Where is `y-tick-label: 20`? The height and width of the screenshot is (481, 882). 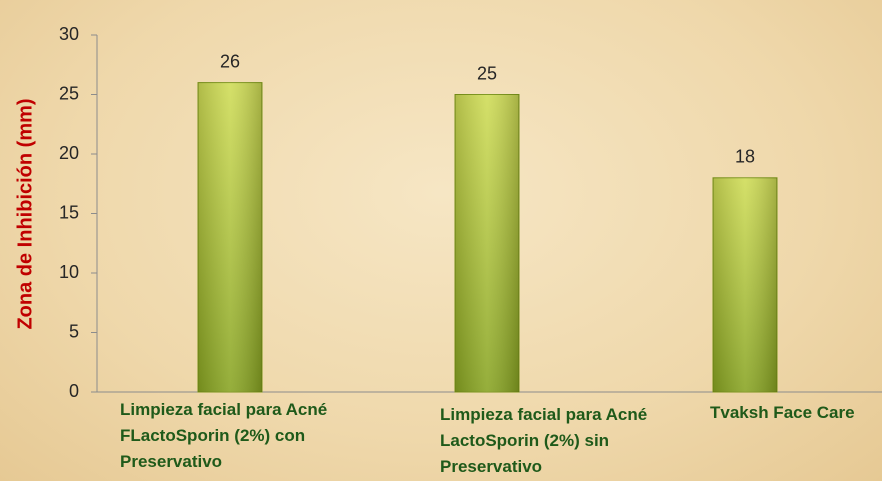 y-tick-label: 20 is located at coordinates (69, 153).